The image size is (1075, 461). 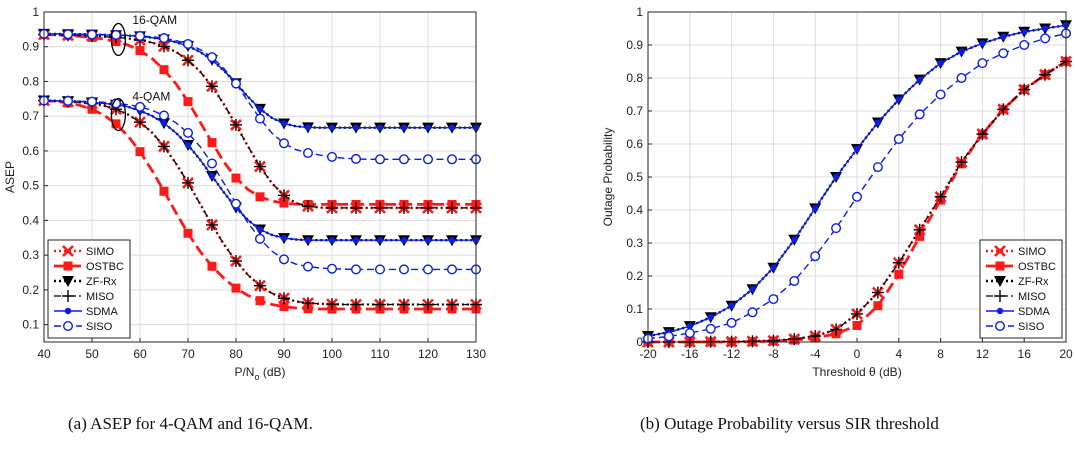 I want to click on y-tick-label: 0.3, so click(x=30, y=255).